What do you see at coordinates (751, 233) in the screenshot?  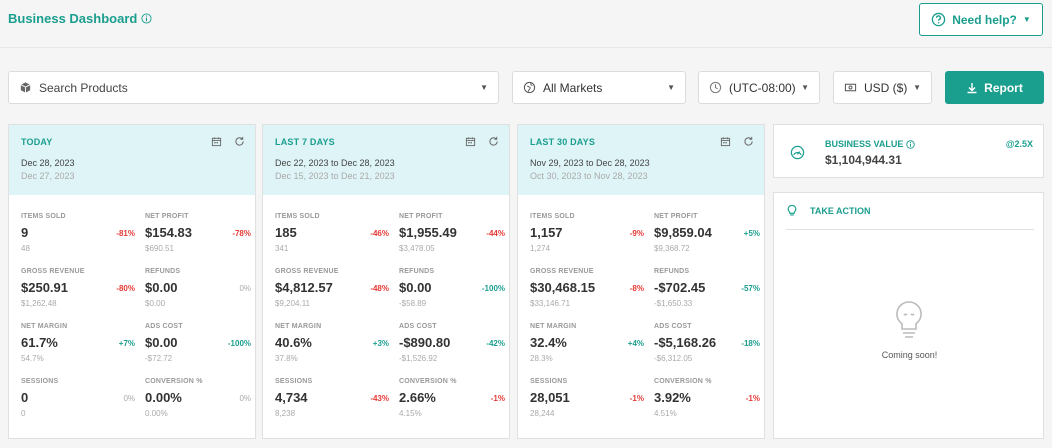 I see `metric-change: +5%` at bounding box center [751, 233].